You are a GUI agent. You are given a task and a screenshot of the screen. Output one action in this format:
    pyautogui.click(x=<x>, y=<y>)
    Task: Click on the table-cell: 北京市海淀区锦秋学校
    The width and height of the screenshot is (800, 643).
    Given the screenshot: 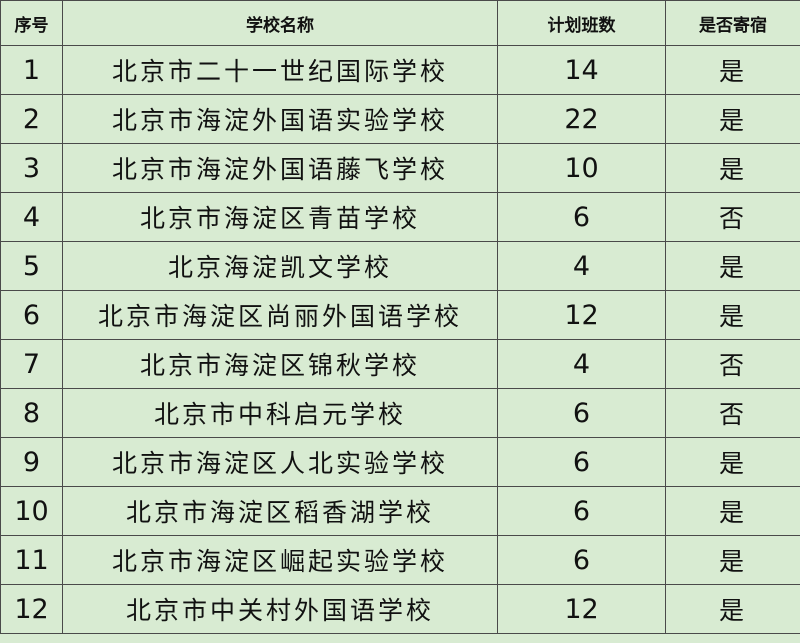 What is the action you would take?
    pyautogui.click(x=280, y=364)
    